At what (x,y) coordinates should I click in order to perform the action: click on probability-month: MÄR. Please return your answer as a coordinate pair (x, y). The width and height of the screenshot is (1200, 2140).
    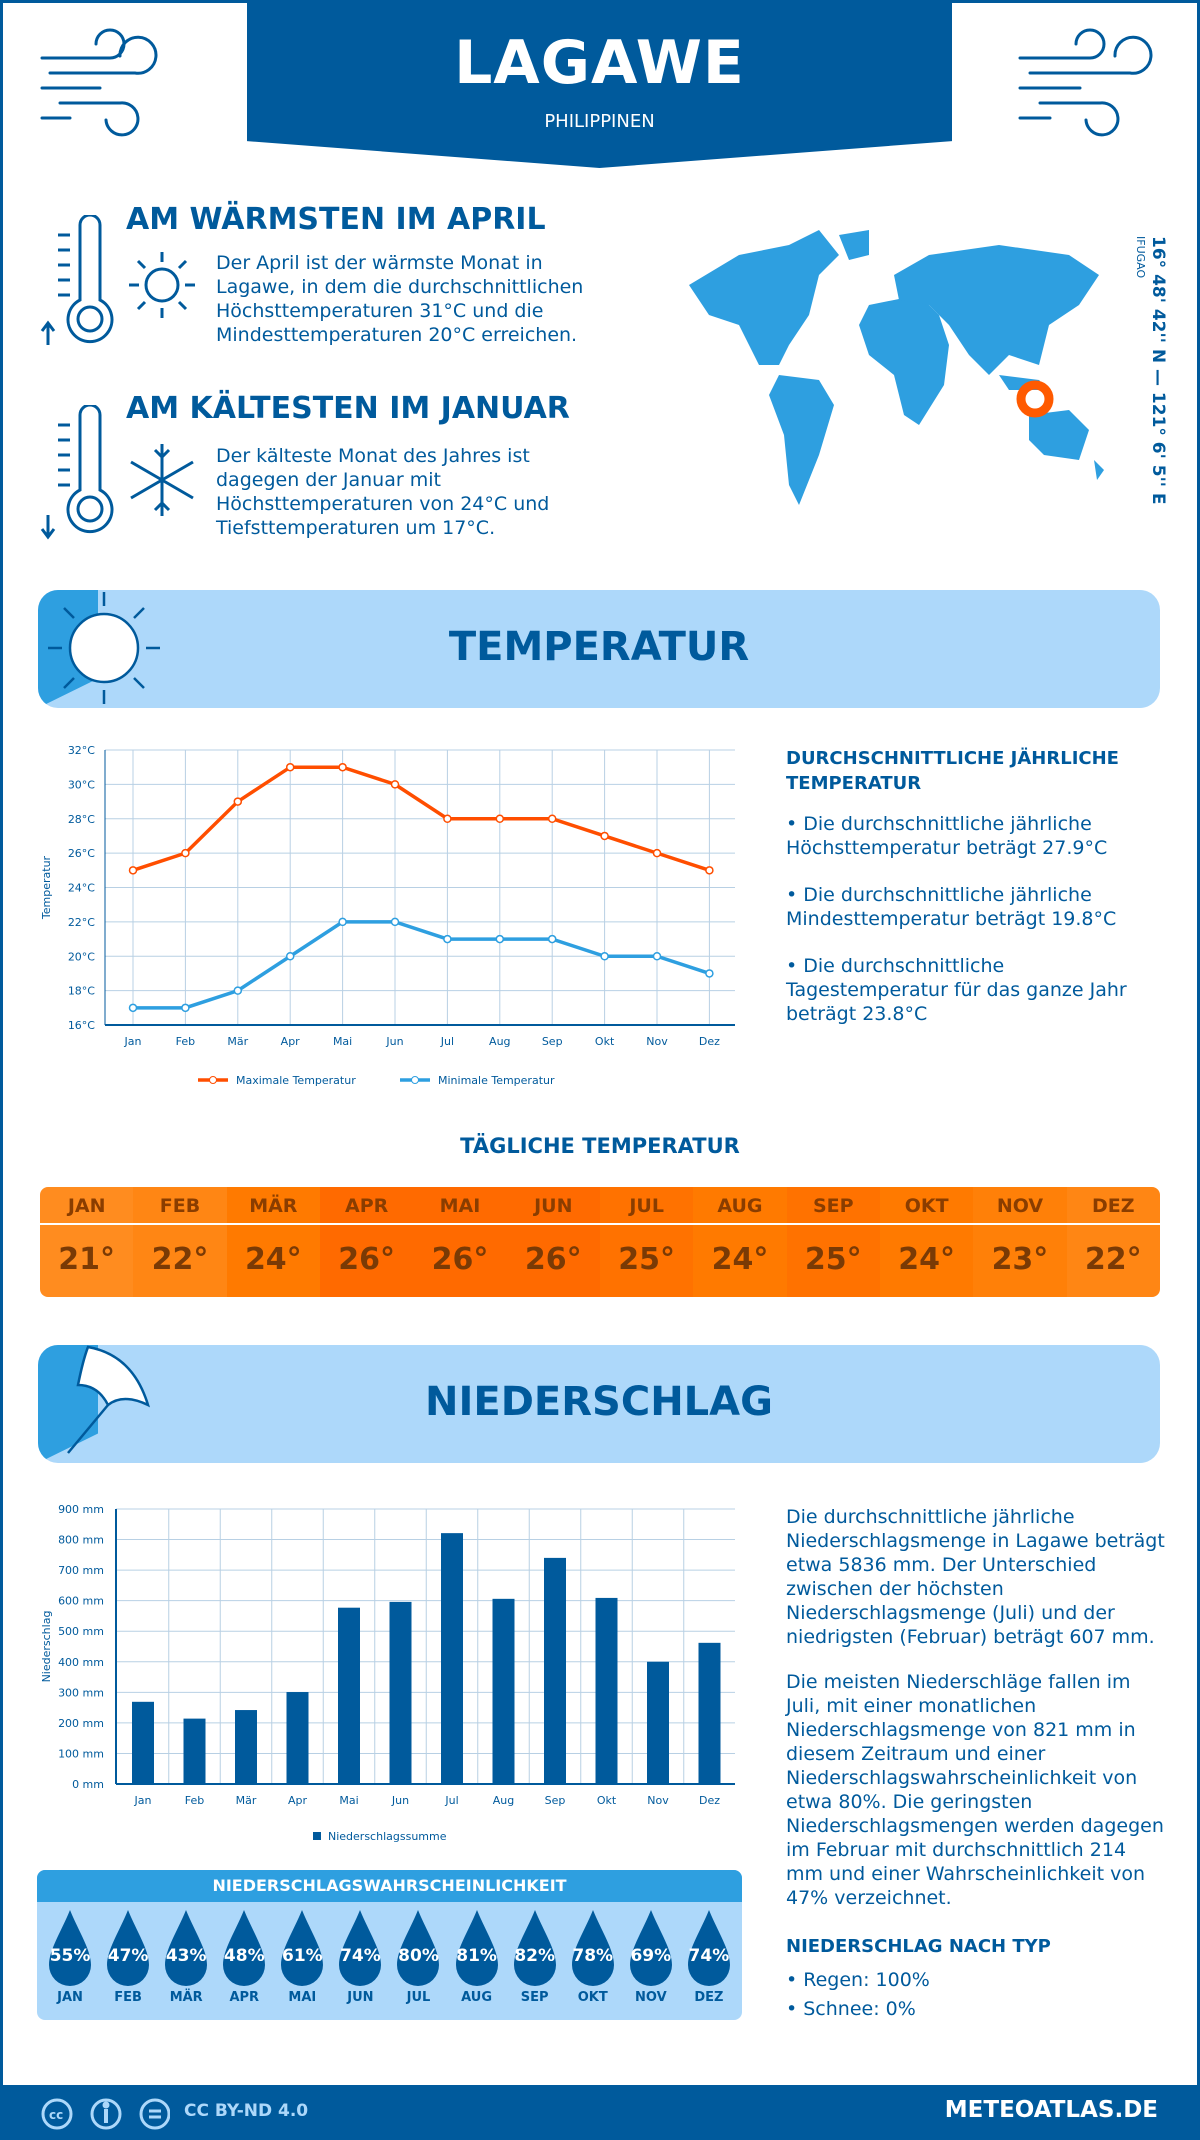
    Looking at the image, I should click on (186, 1997).